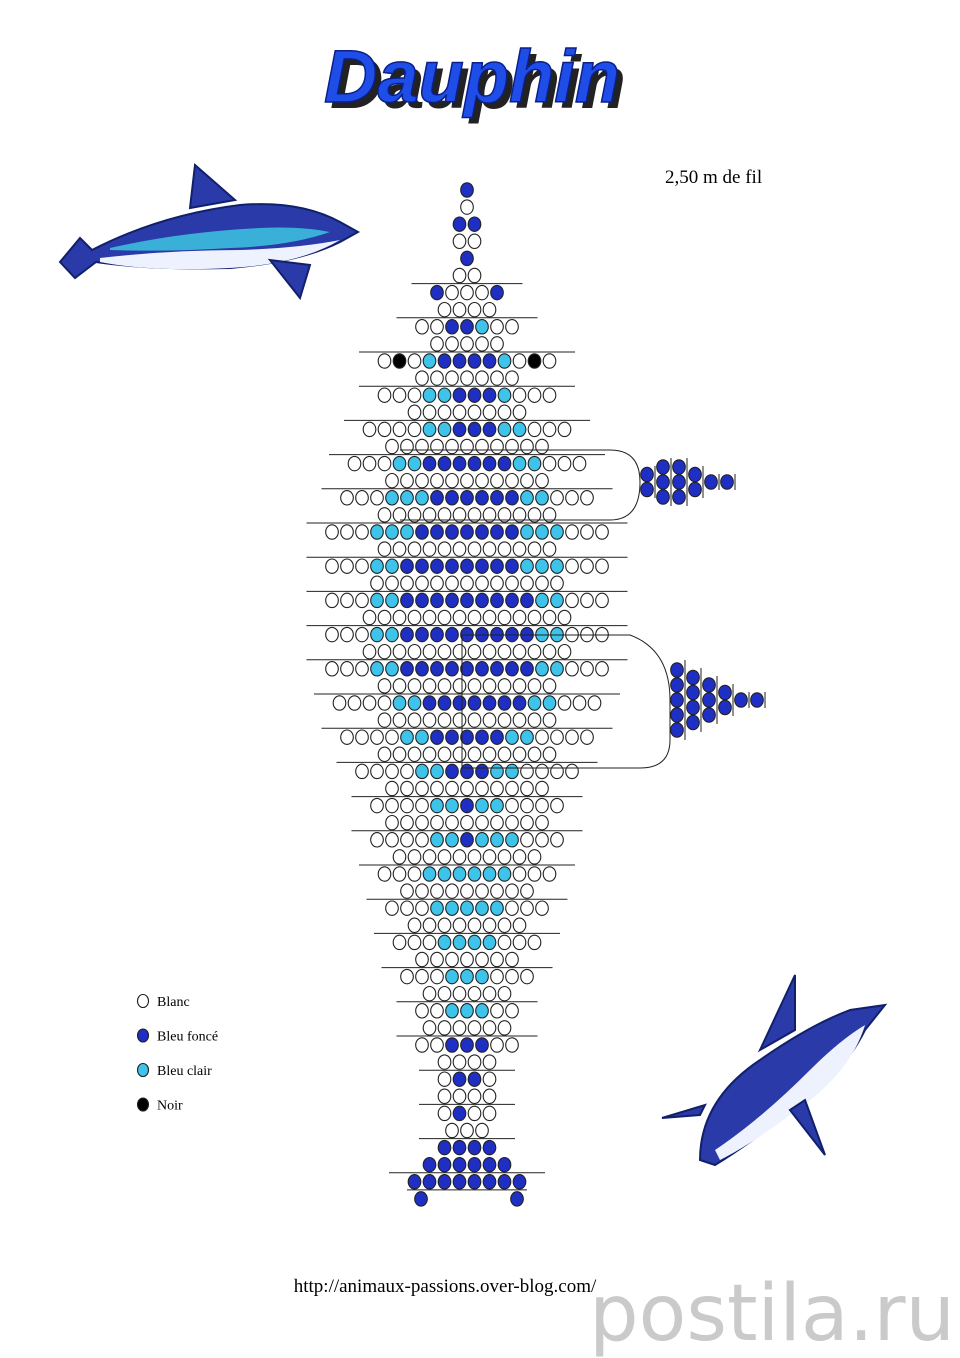  Describe the element at coordinates (209, 231) in the screenshot. I see `dolphin-photo` at that location.